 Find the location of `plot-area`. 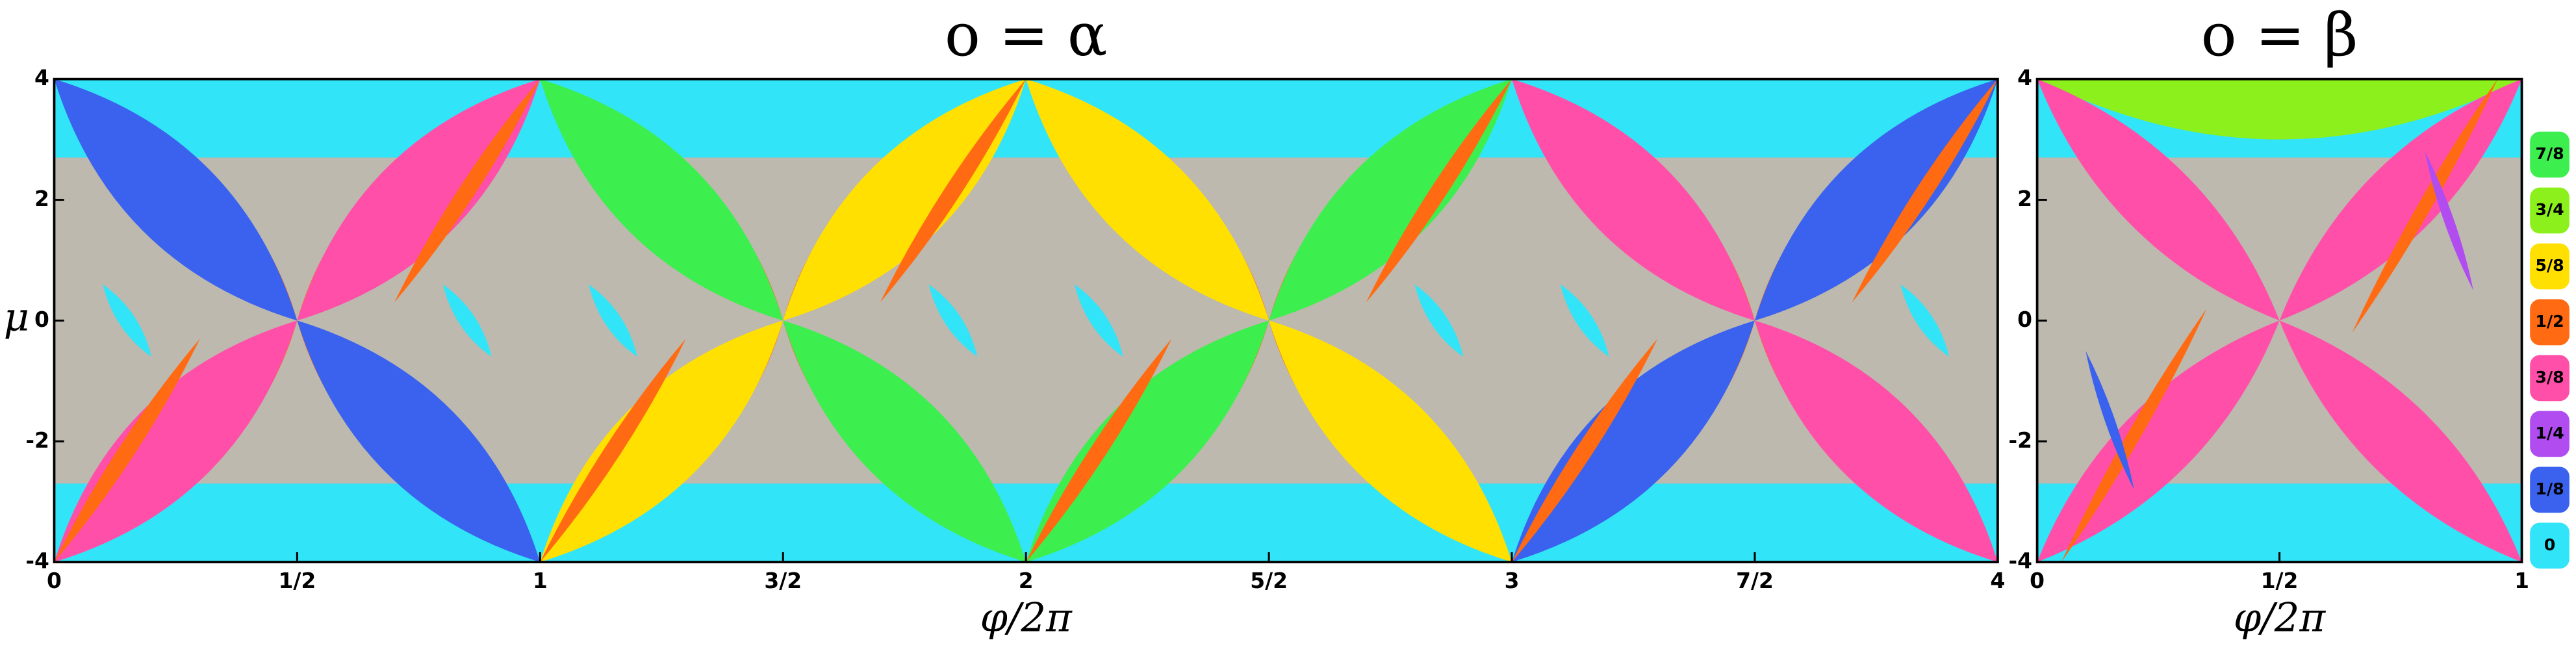

plot-area is located at coordinates (2279, 320).